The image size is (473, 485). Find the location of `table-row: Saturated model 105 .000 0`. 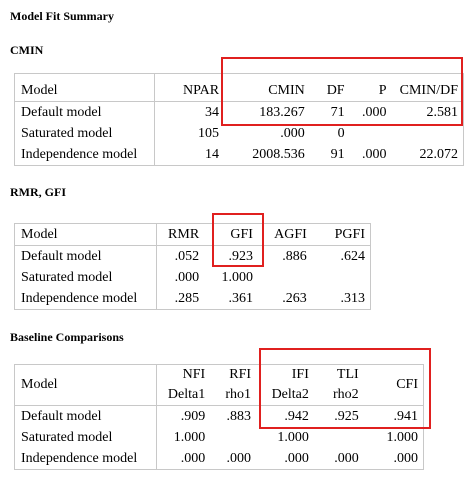

table-row: Saturated model 105 .000 0 is located at coordinates (239, 133).